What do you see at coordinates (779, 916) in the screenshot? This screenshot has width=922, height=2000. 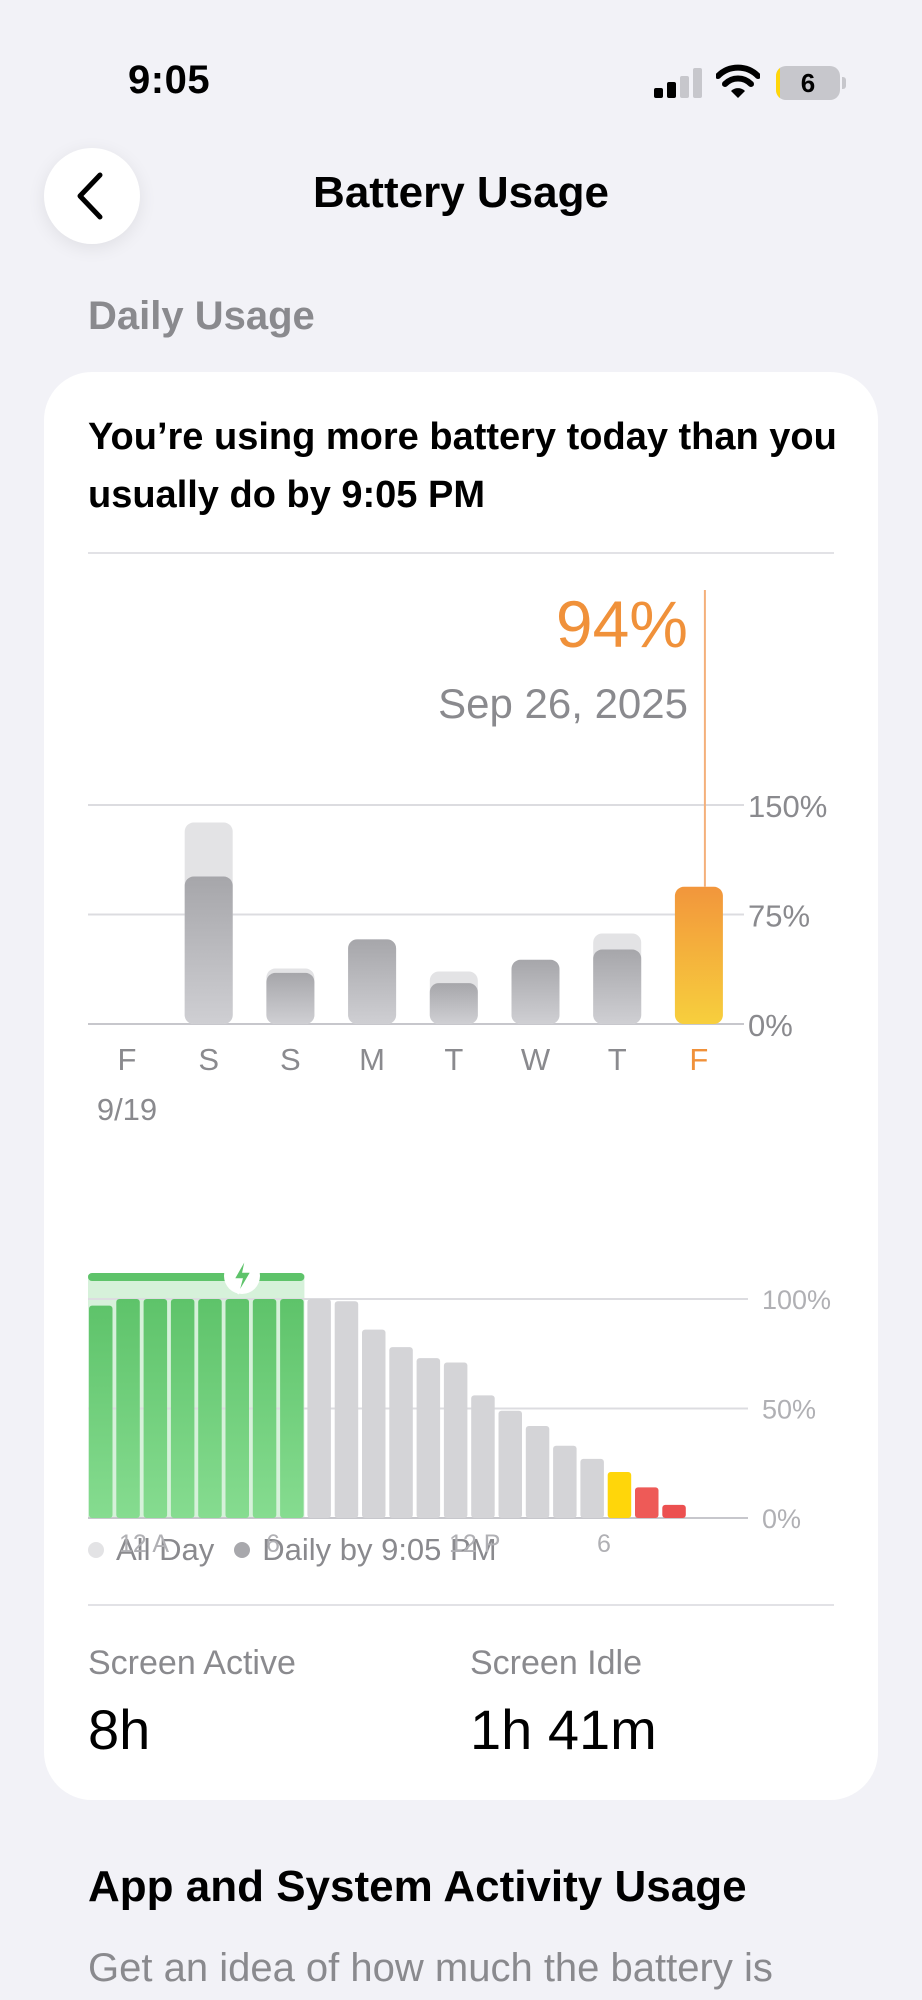 I see `y-tick-label: 75%` at bounding box center [779, 916].